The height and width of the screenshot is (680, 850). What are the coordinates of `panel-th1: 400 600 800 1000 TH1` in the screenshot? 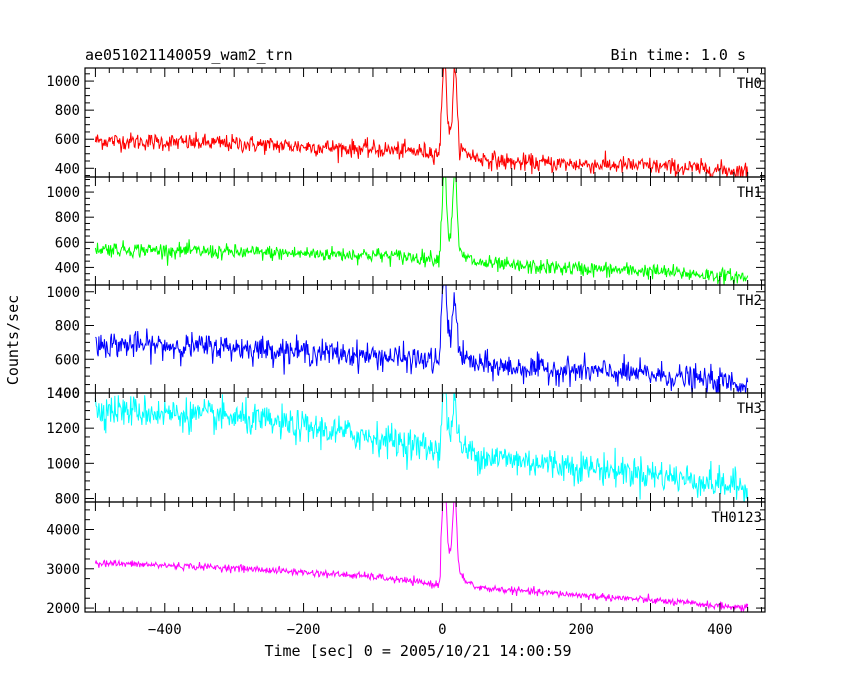 It's located at (406, 231).